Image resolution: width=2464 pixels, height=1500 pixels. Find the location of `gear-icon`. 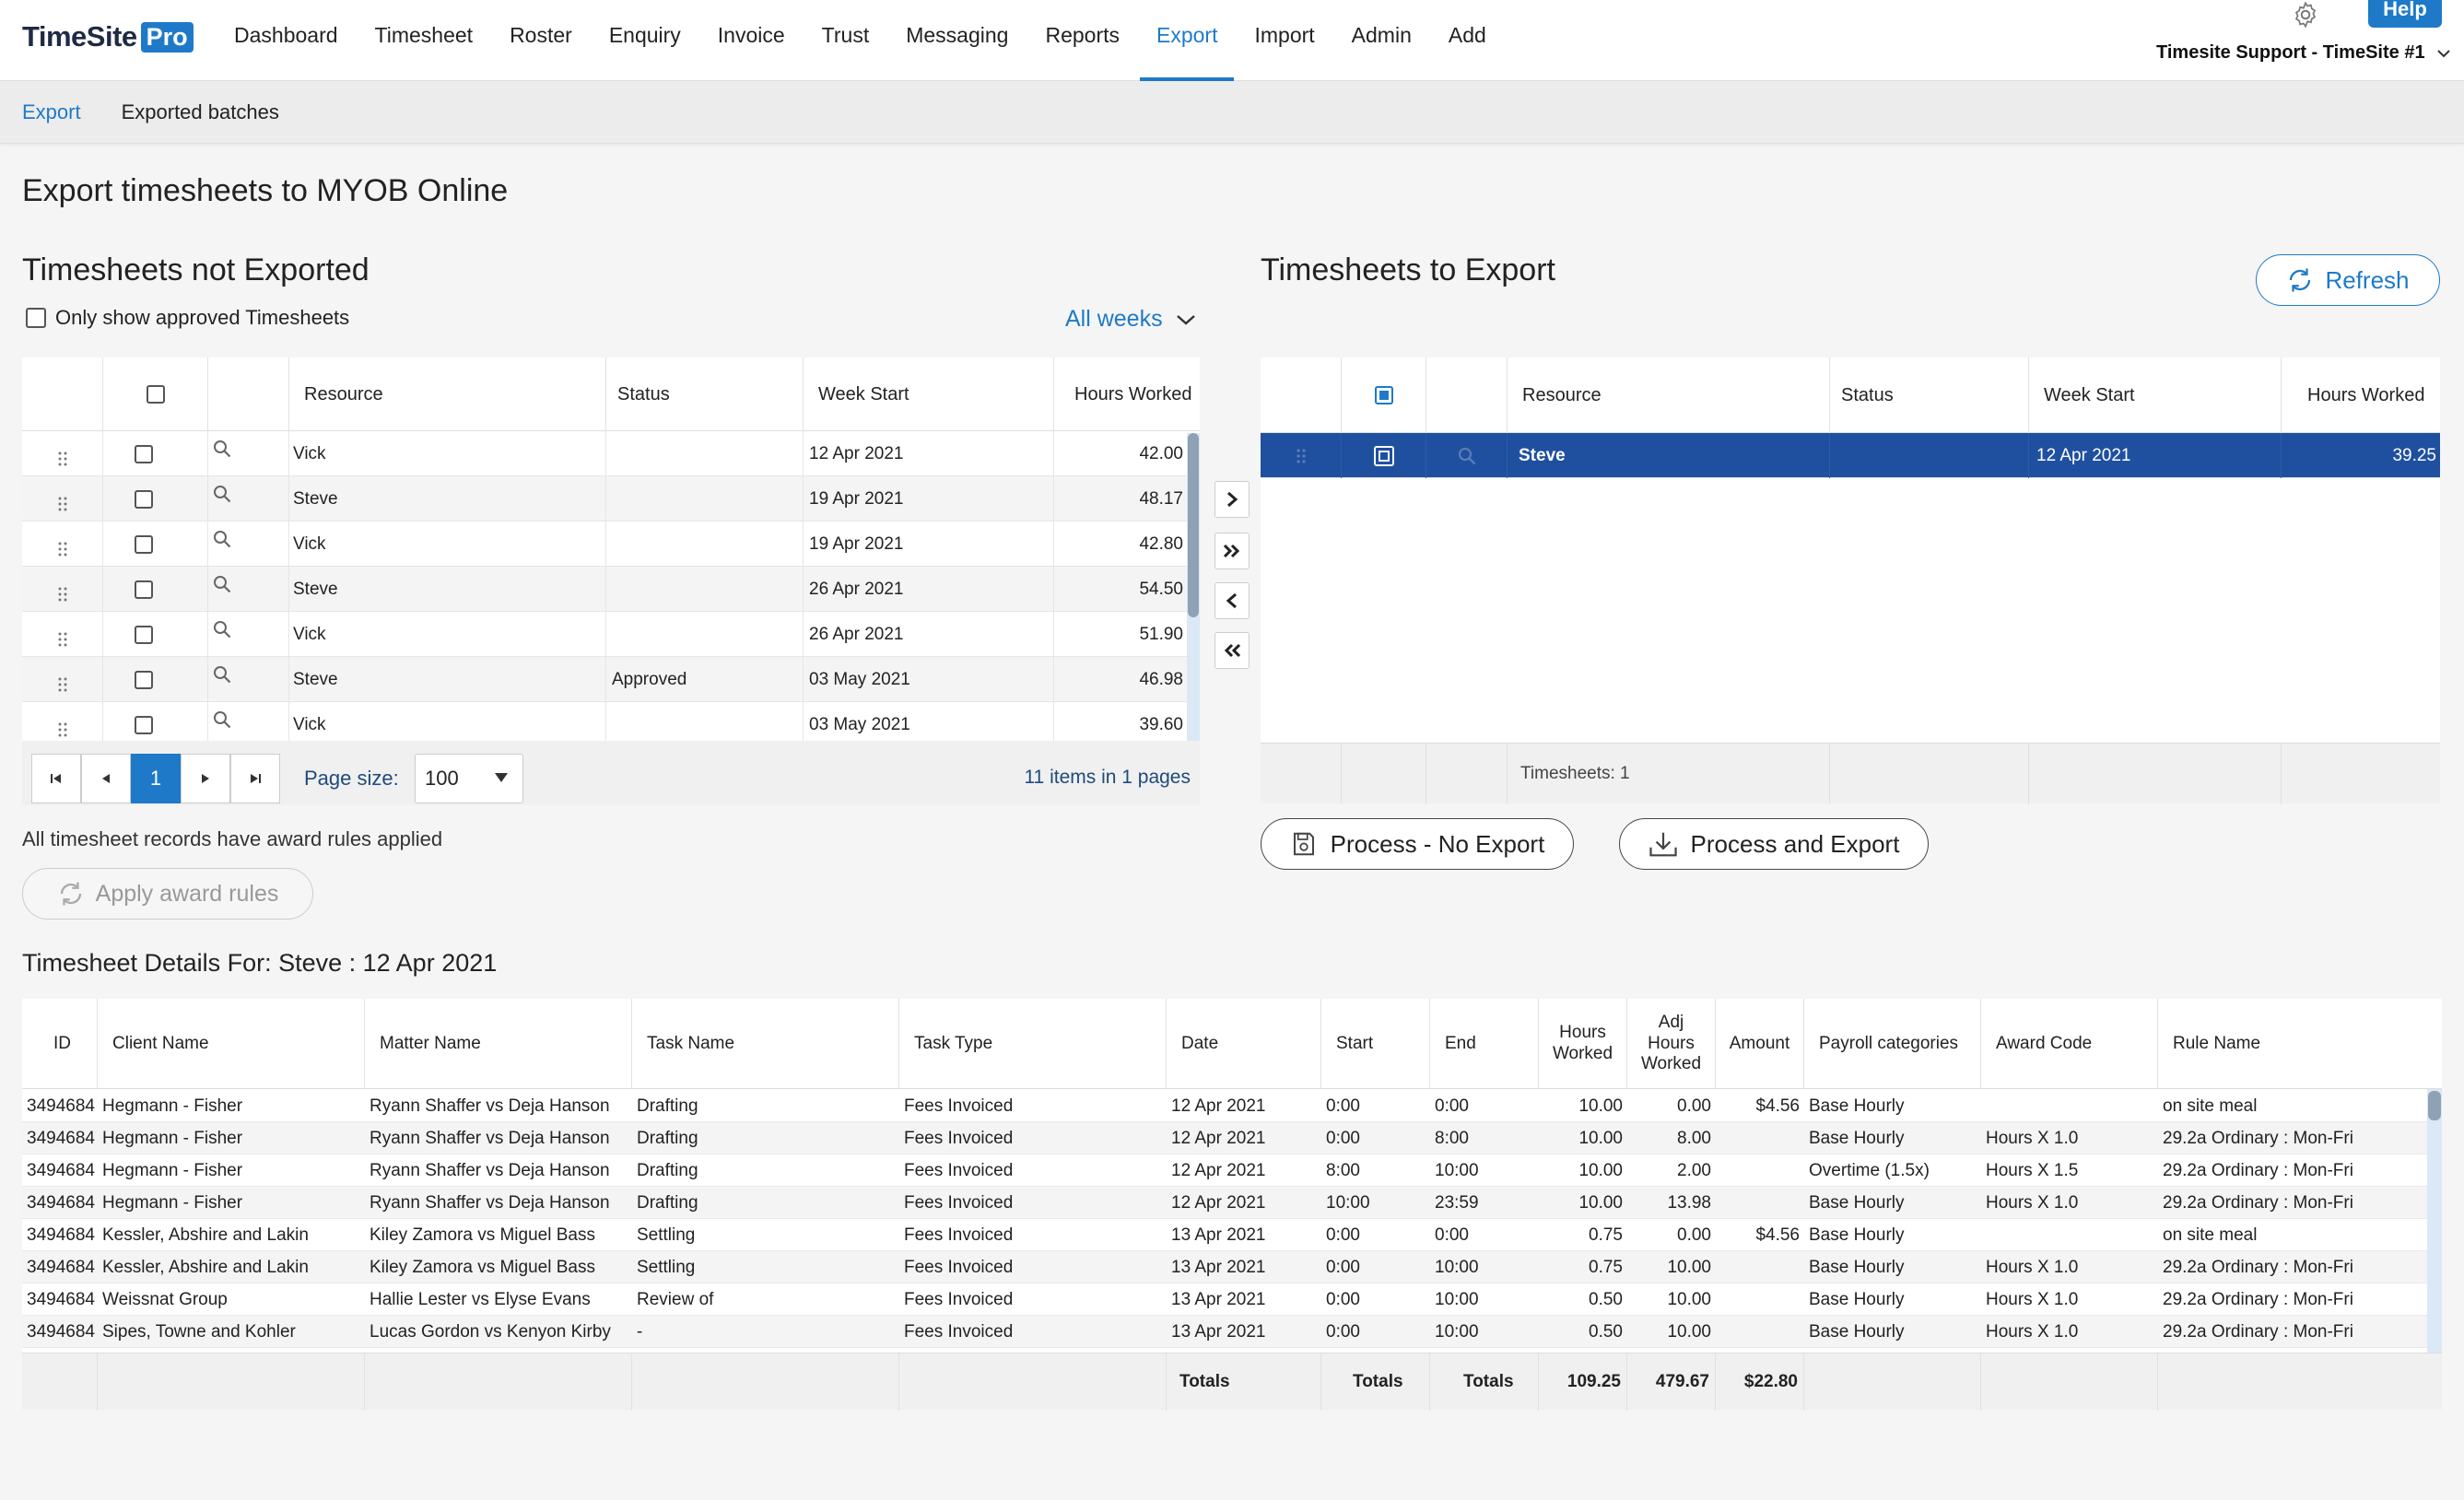

gear-icon is located at coordinates (2305, 14).